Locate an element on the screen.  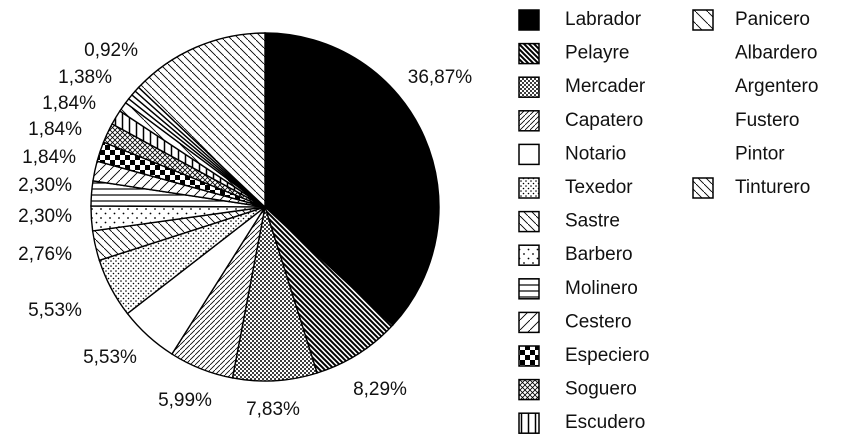
data-label: 7,83% is located at coordinates (273, 409).